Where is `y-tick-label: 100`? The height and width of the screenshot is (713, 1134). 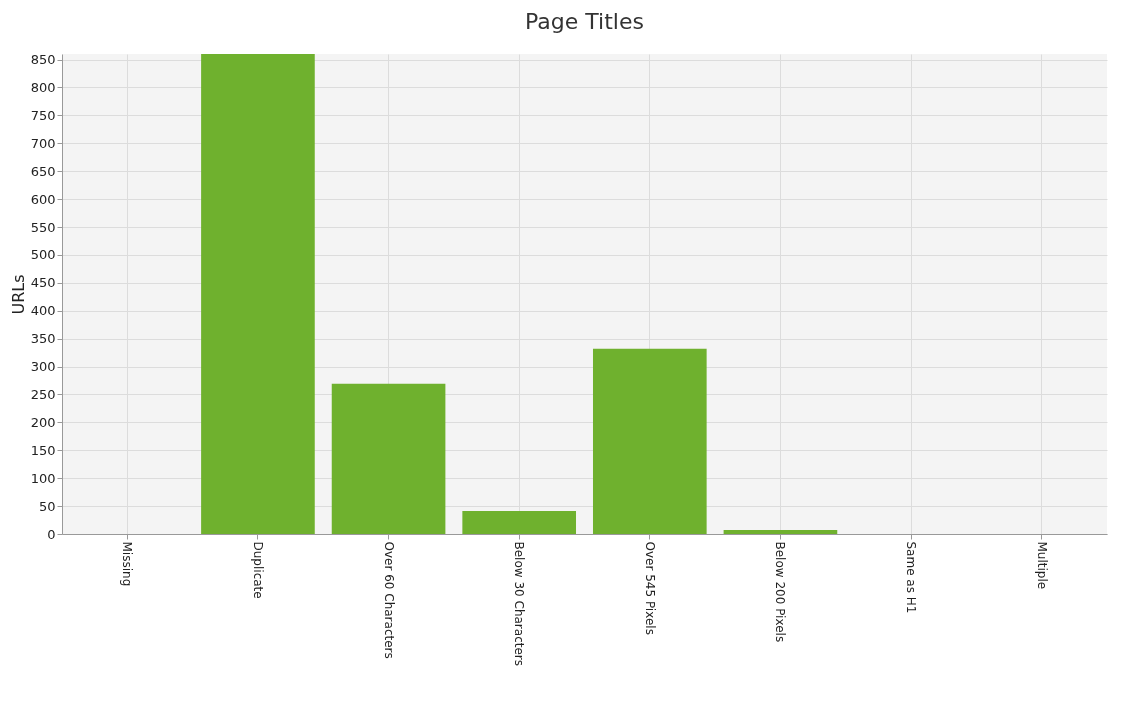 y-tick-label: 100 is located at coordinates (43, 478).